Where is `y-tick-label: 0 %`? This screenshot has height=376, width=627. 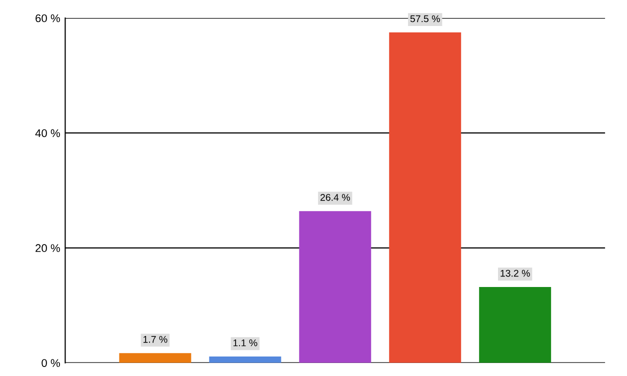
y-tick-label: 0 % is located at coordinates (51, 363).